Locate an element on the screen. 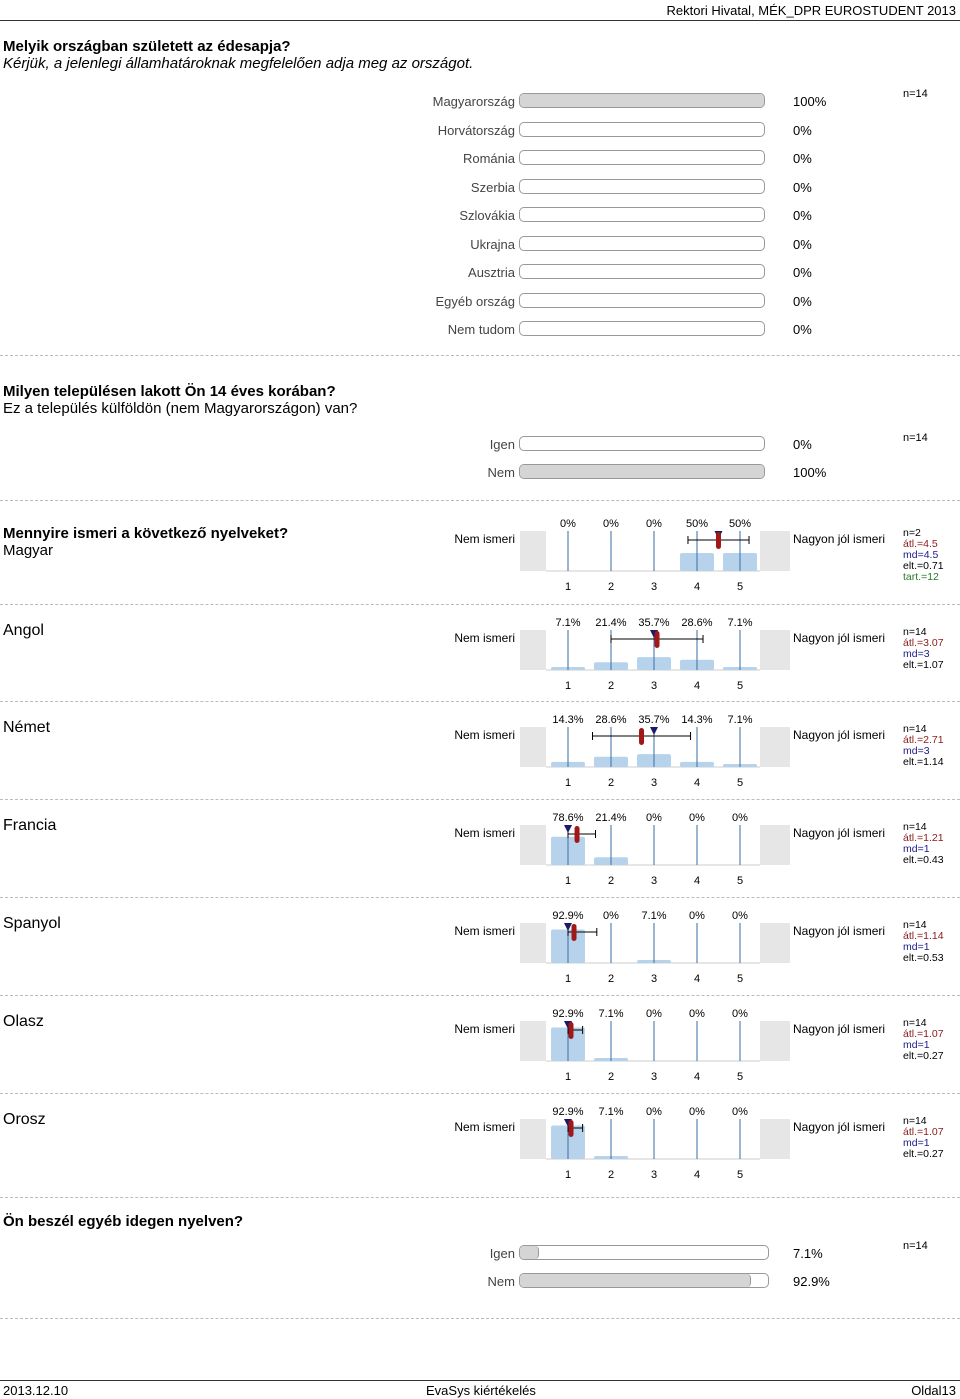  footer-date: 2013.12.10 is located at coordinates (36, 1390).